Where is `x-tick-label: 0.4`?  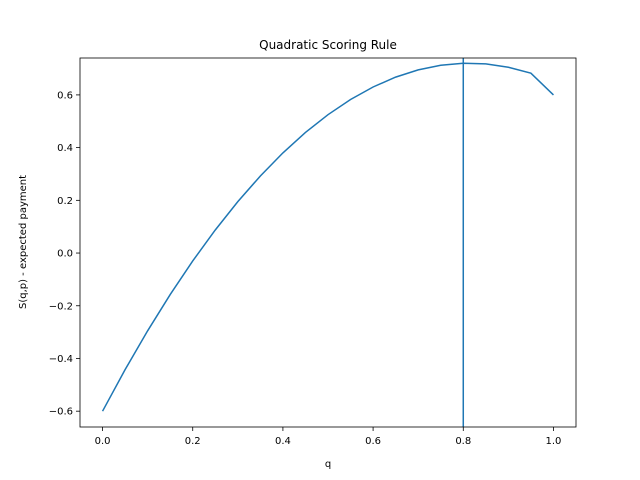 x-tick-label: 0.4 is located at coordinates (283, 441).